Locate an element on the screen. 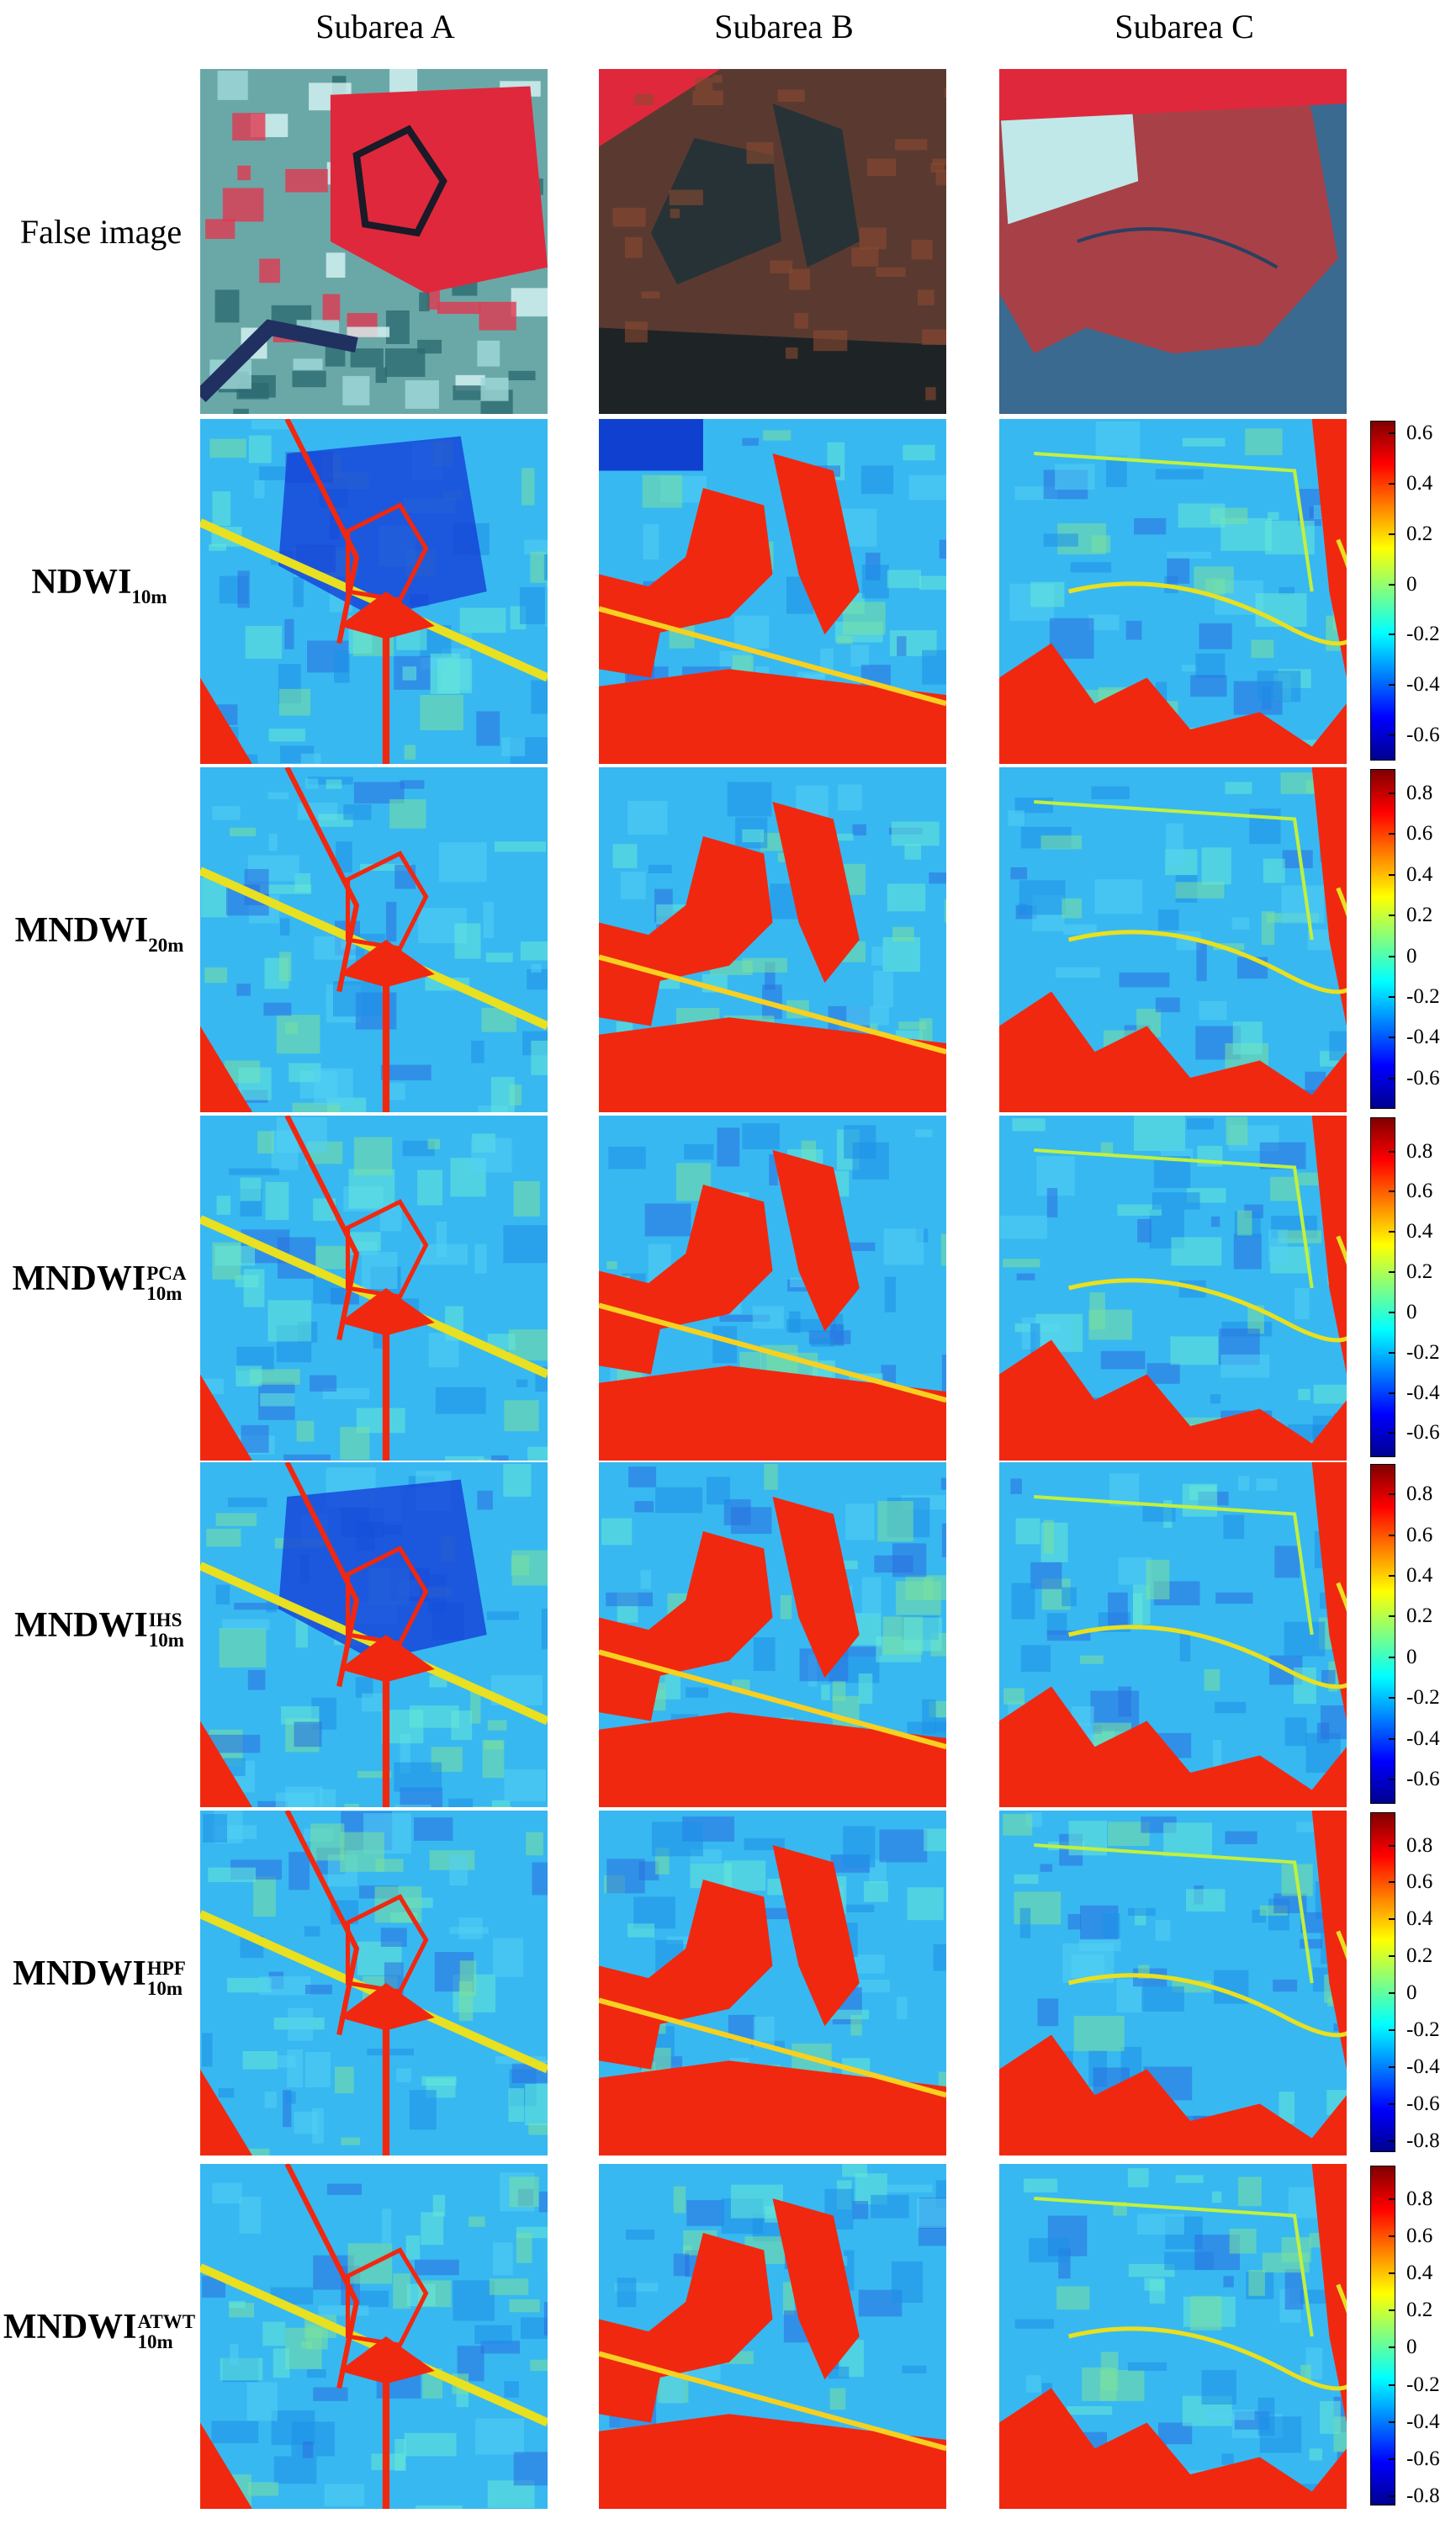 The image size is (1456, 2524). colorbar-mndwi-pca is located at coordinates (1382, 1287).